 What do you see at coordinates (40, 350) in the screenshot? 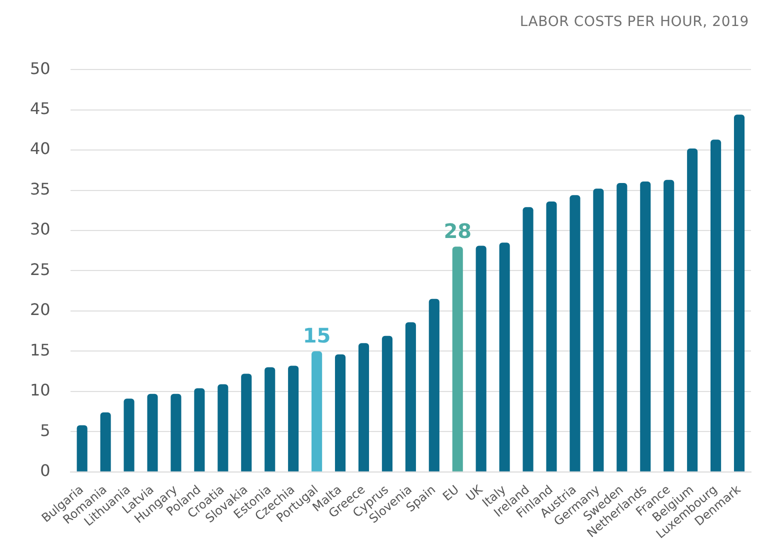
I see `y-tick-label: 15` at bounding box center [40, 350].